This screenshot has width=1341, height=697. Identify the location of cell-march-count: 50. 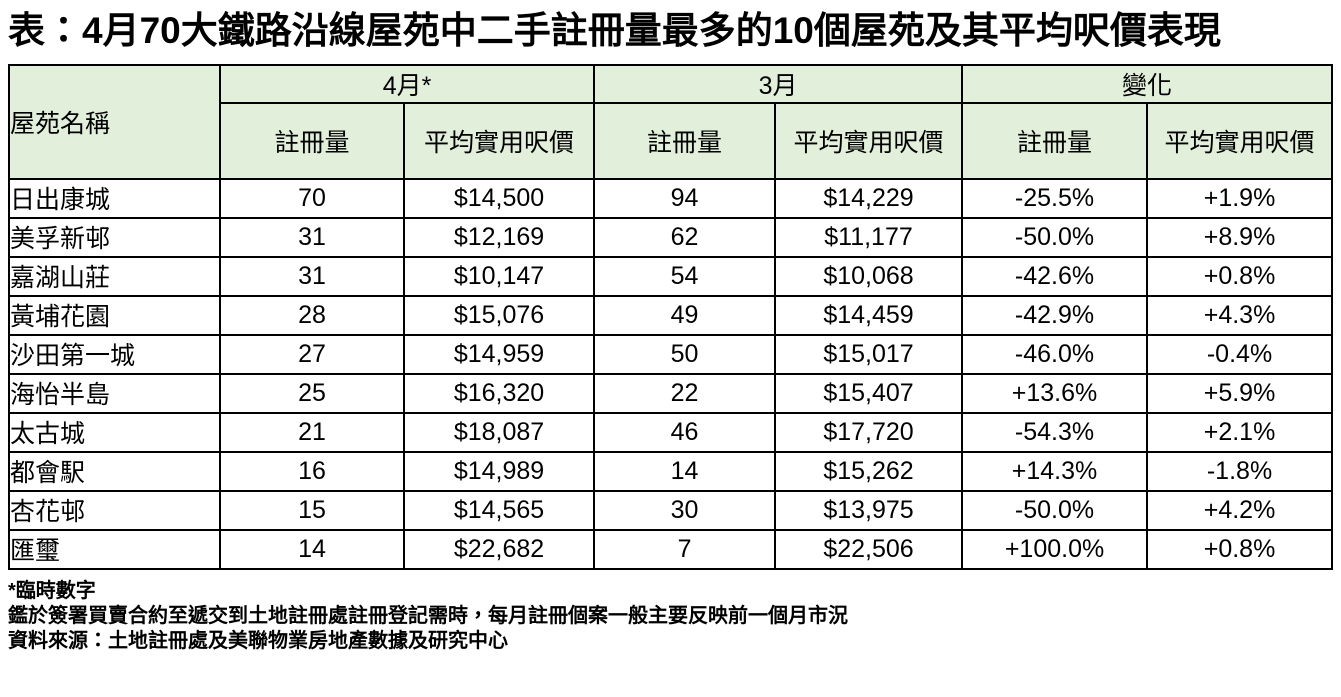
(685, 354).